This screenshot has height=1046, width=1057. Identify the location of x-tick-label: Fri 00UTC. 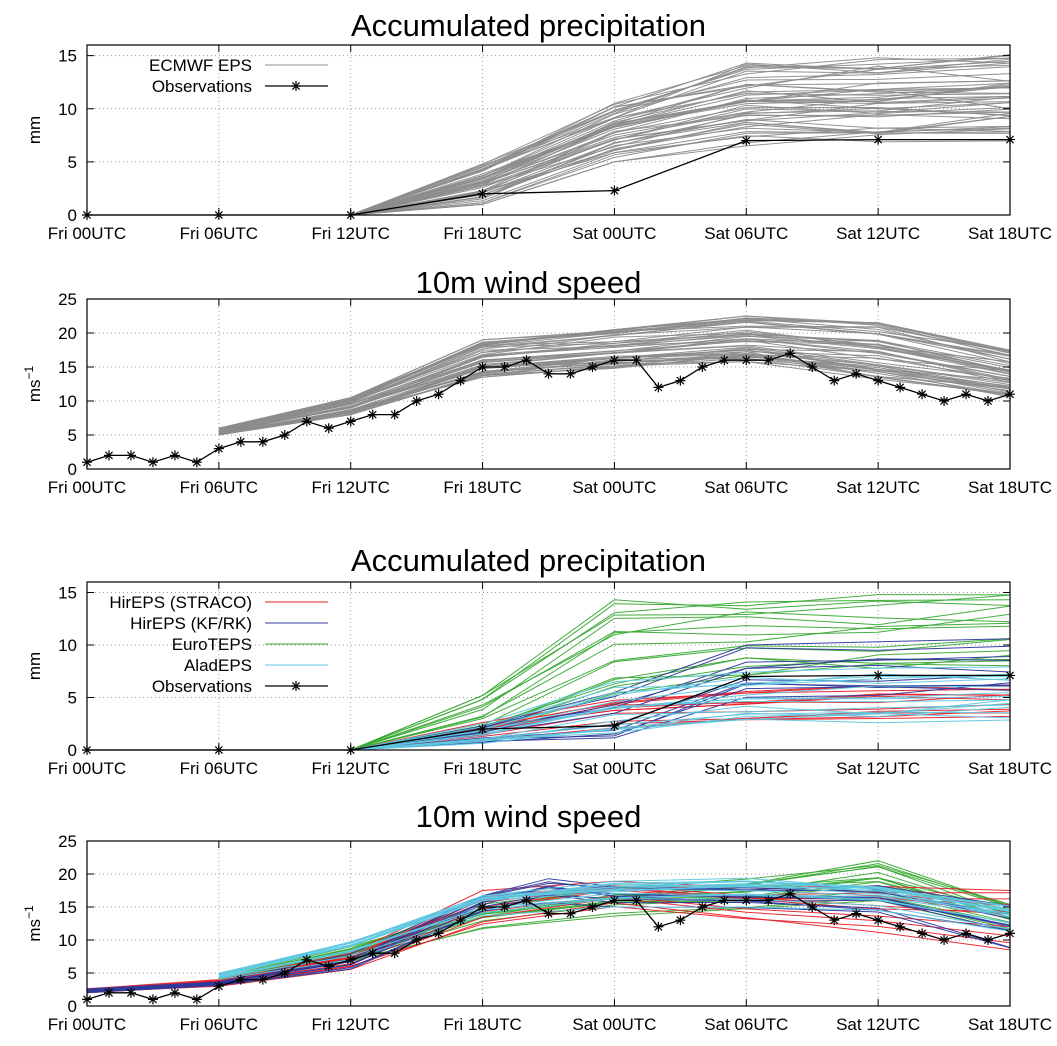
(87, 233).